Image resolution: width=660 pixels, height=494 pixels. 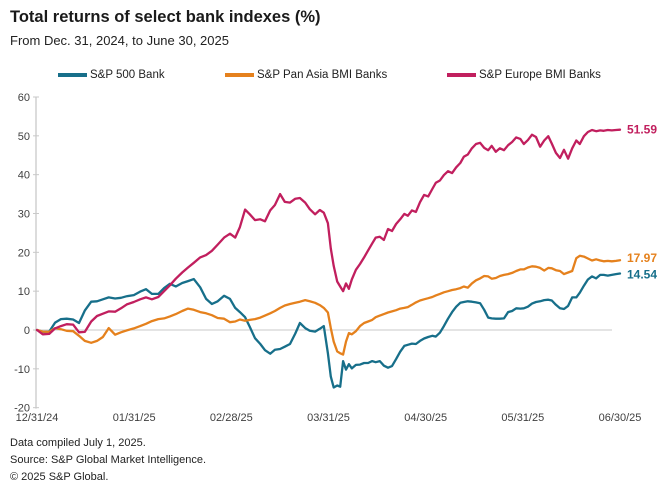 I want to click on y-tick-label: -10, so click(x=22, y=370).